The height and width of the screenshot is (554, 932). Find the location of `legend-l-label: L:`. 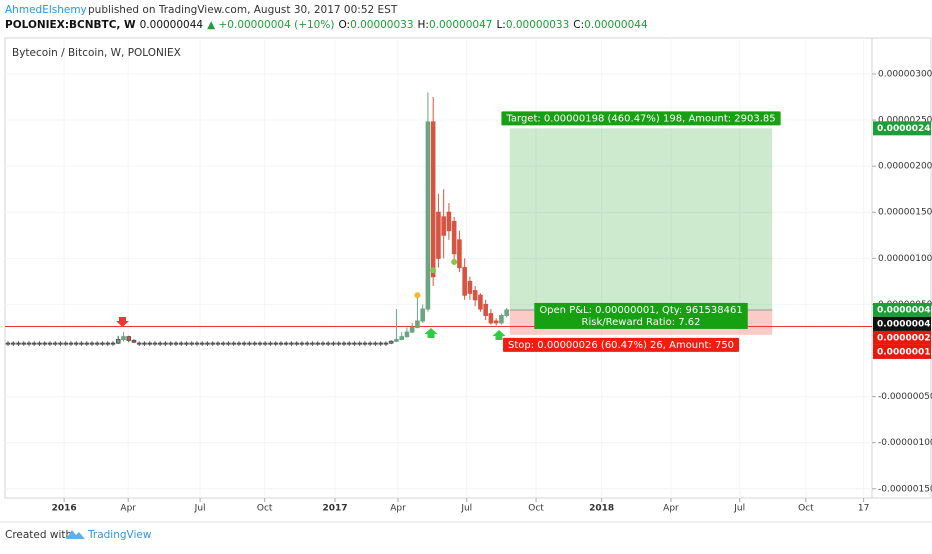

legend-l-label: L: is located at coordinates (500, 25).